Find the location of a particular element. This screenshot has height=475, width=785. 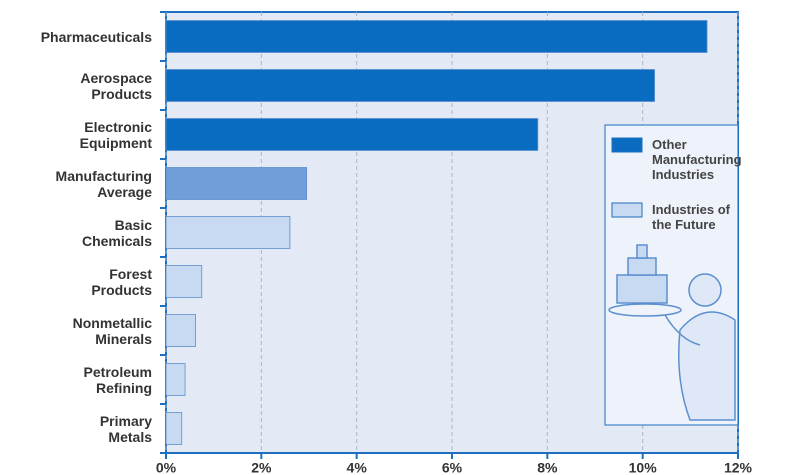

x-tick-label: 6% is located at coordinates (452, 467).